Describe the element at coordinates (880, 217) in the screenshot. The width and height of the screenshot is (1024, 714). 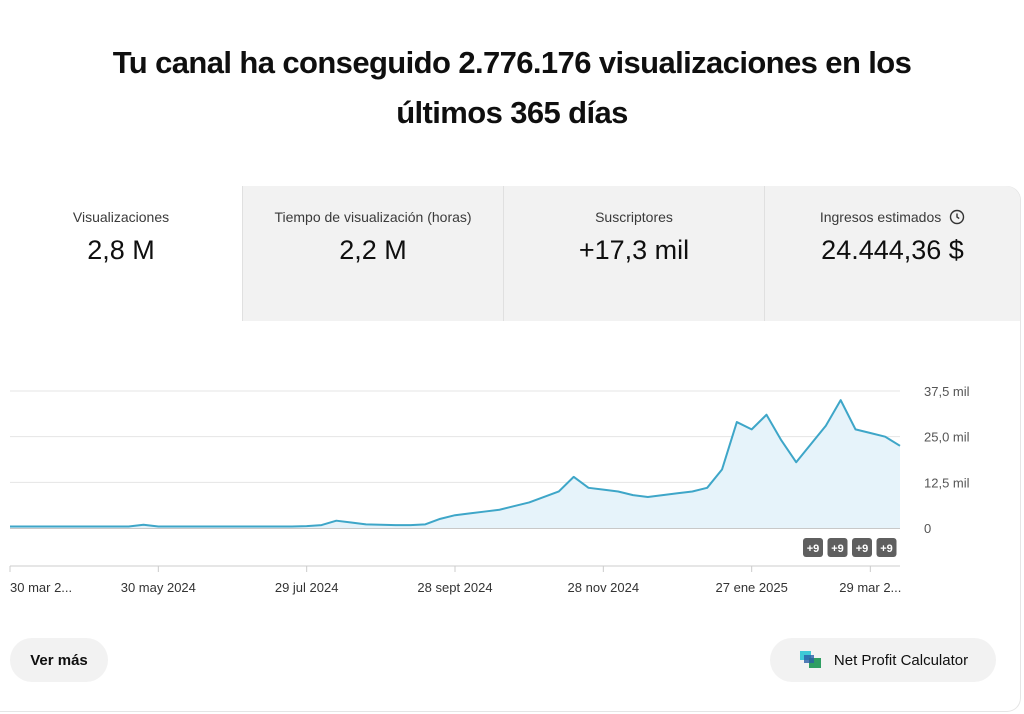
I see `metric-label: Ingresos estimados` at that location.